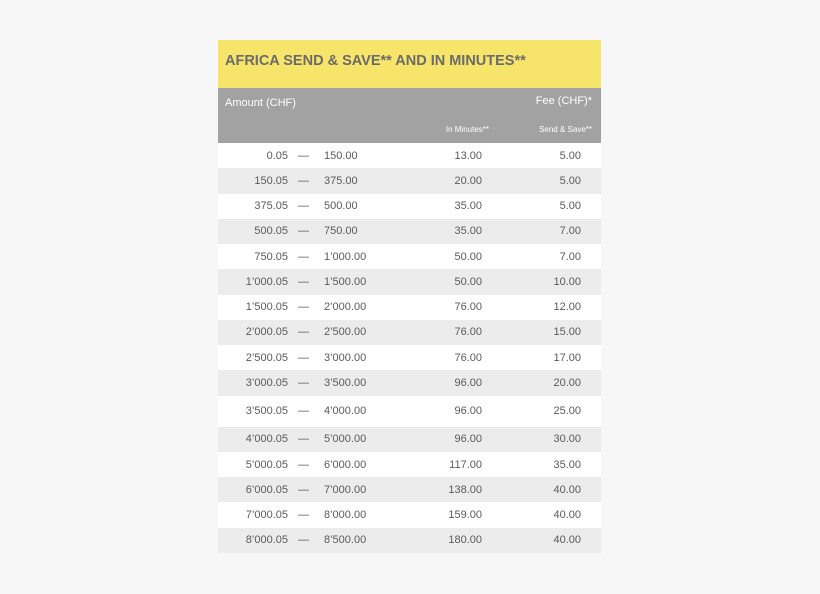 The height and width of the screenshot is (594, 820). I want to click on table-row: 1’500.05 — 2’000.00 76.00 12.00, so click(409, 307).